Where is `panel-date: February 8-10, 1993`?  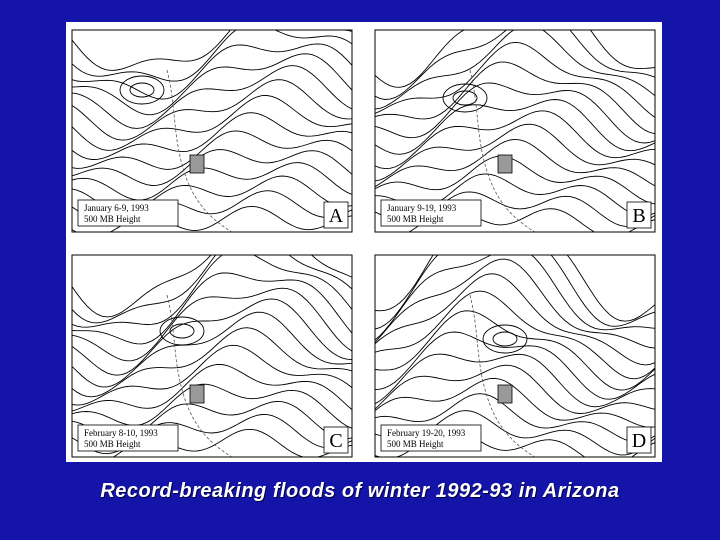
panel-date: February 8-10, 1993 is located at coordinates (121, 433).